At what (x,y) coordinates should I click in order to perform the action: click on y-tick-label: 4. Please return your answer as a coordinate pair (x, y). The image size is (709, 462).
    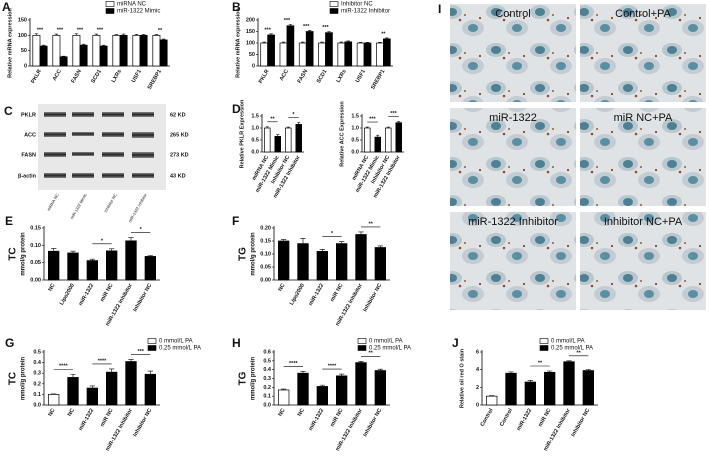
    Looking at the image, I should click on (478, 370).